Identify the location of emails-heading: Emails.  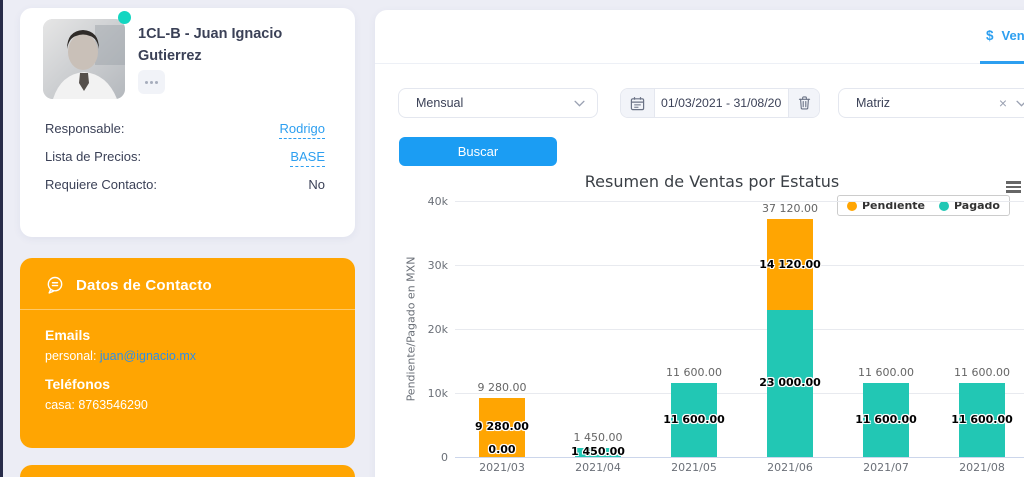
(68, 335).